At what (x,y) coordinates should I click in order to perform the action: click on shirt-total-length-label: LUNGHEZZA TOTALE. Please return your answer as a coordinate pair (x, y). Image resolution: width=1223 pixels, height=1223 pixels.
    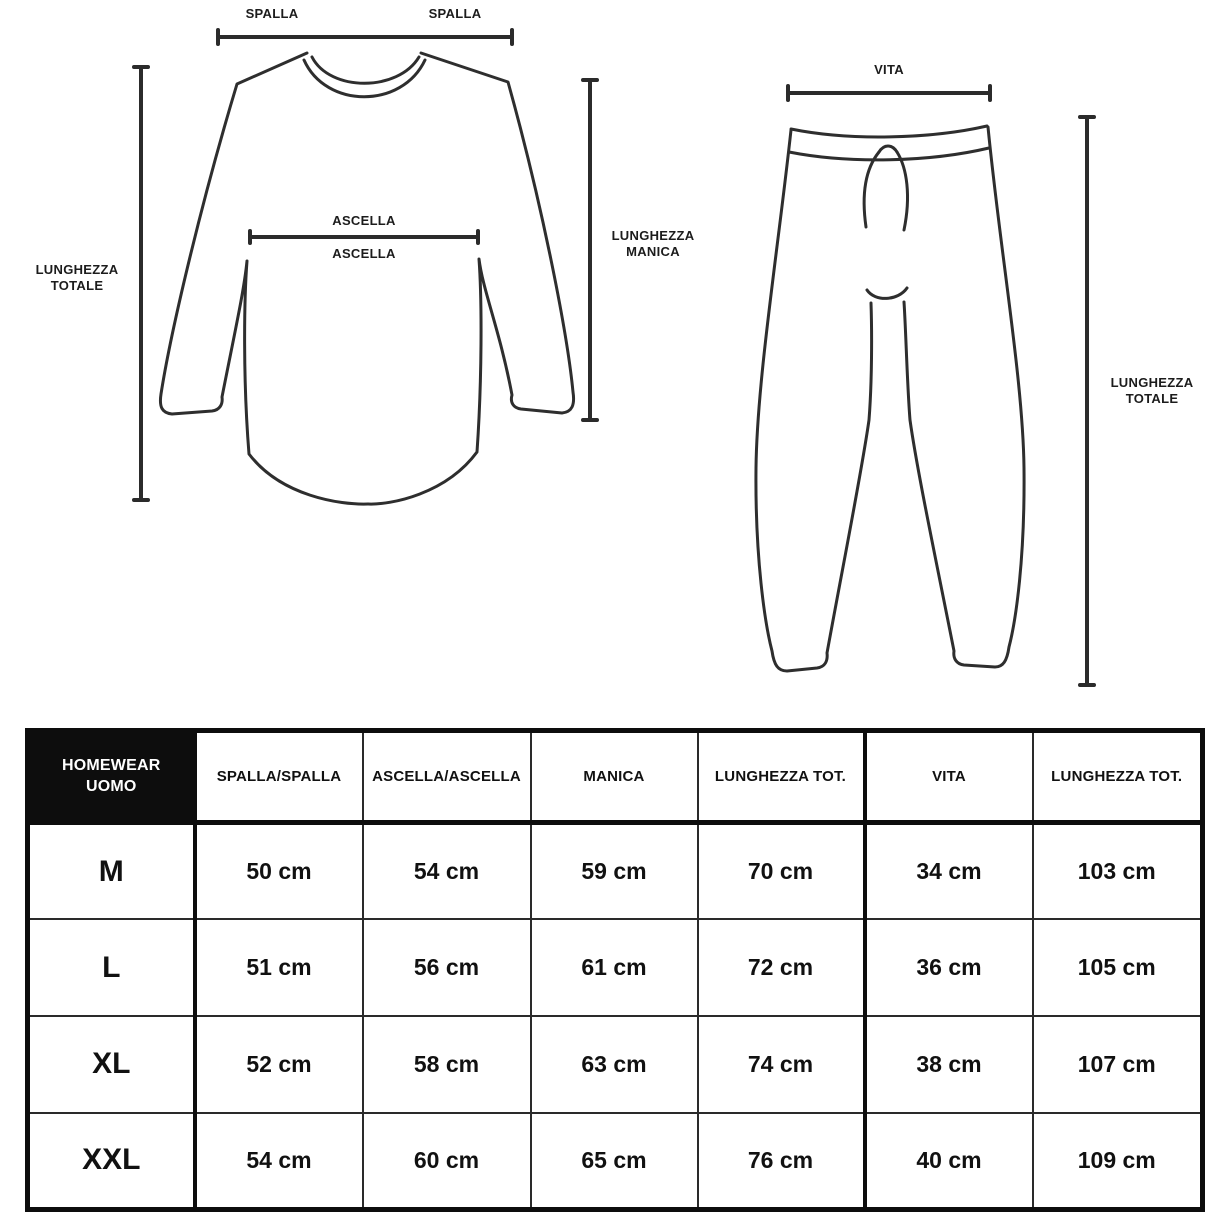
    Looking at the image, I should click on (77, 278).